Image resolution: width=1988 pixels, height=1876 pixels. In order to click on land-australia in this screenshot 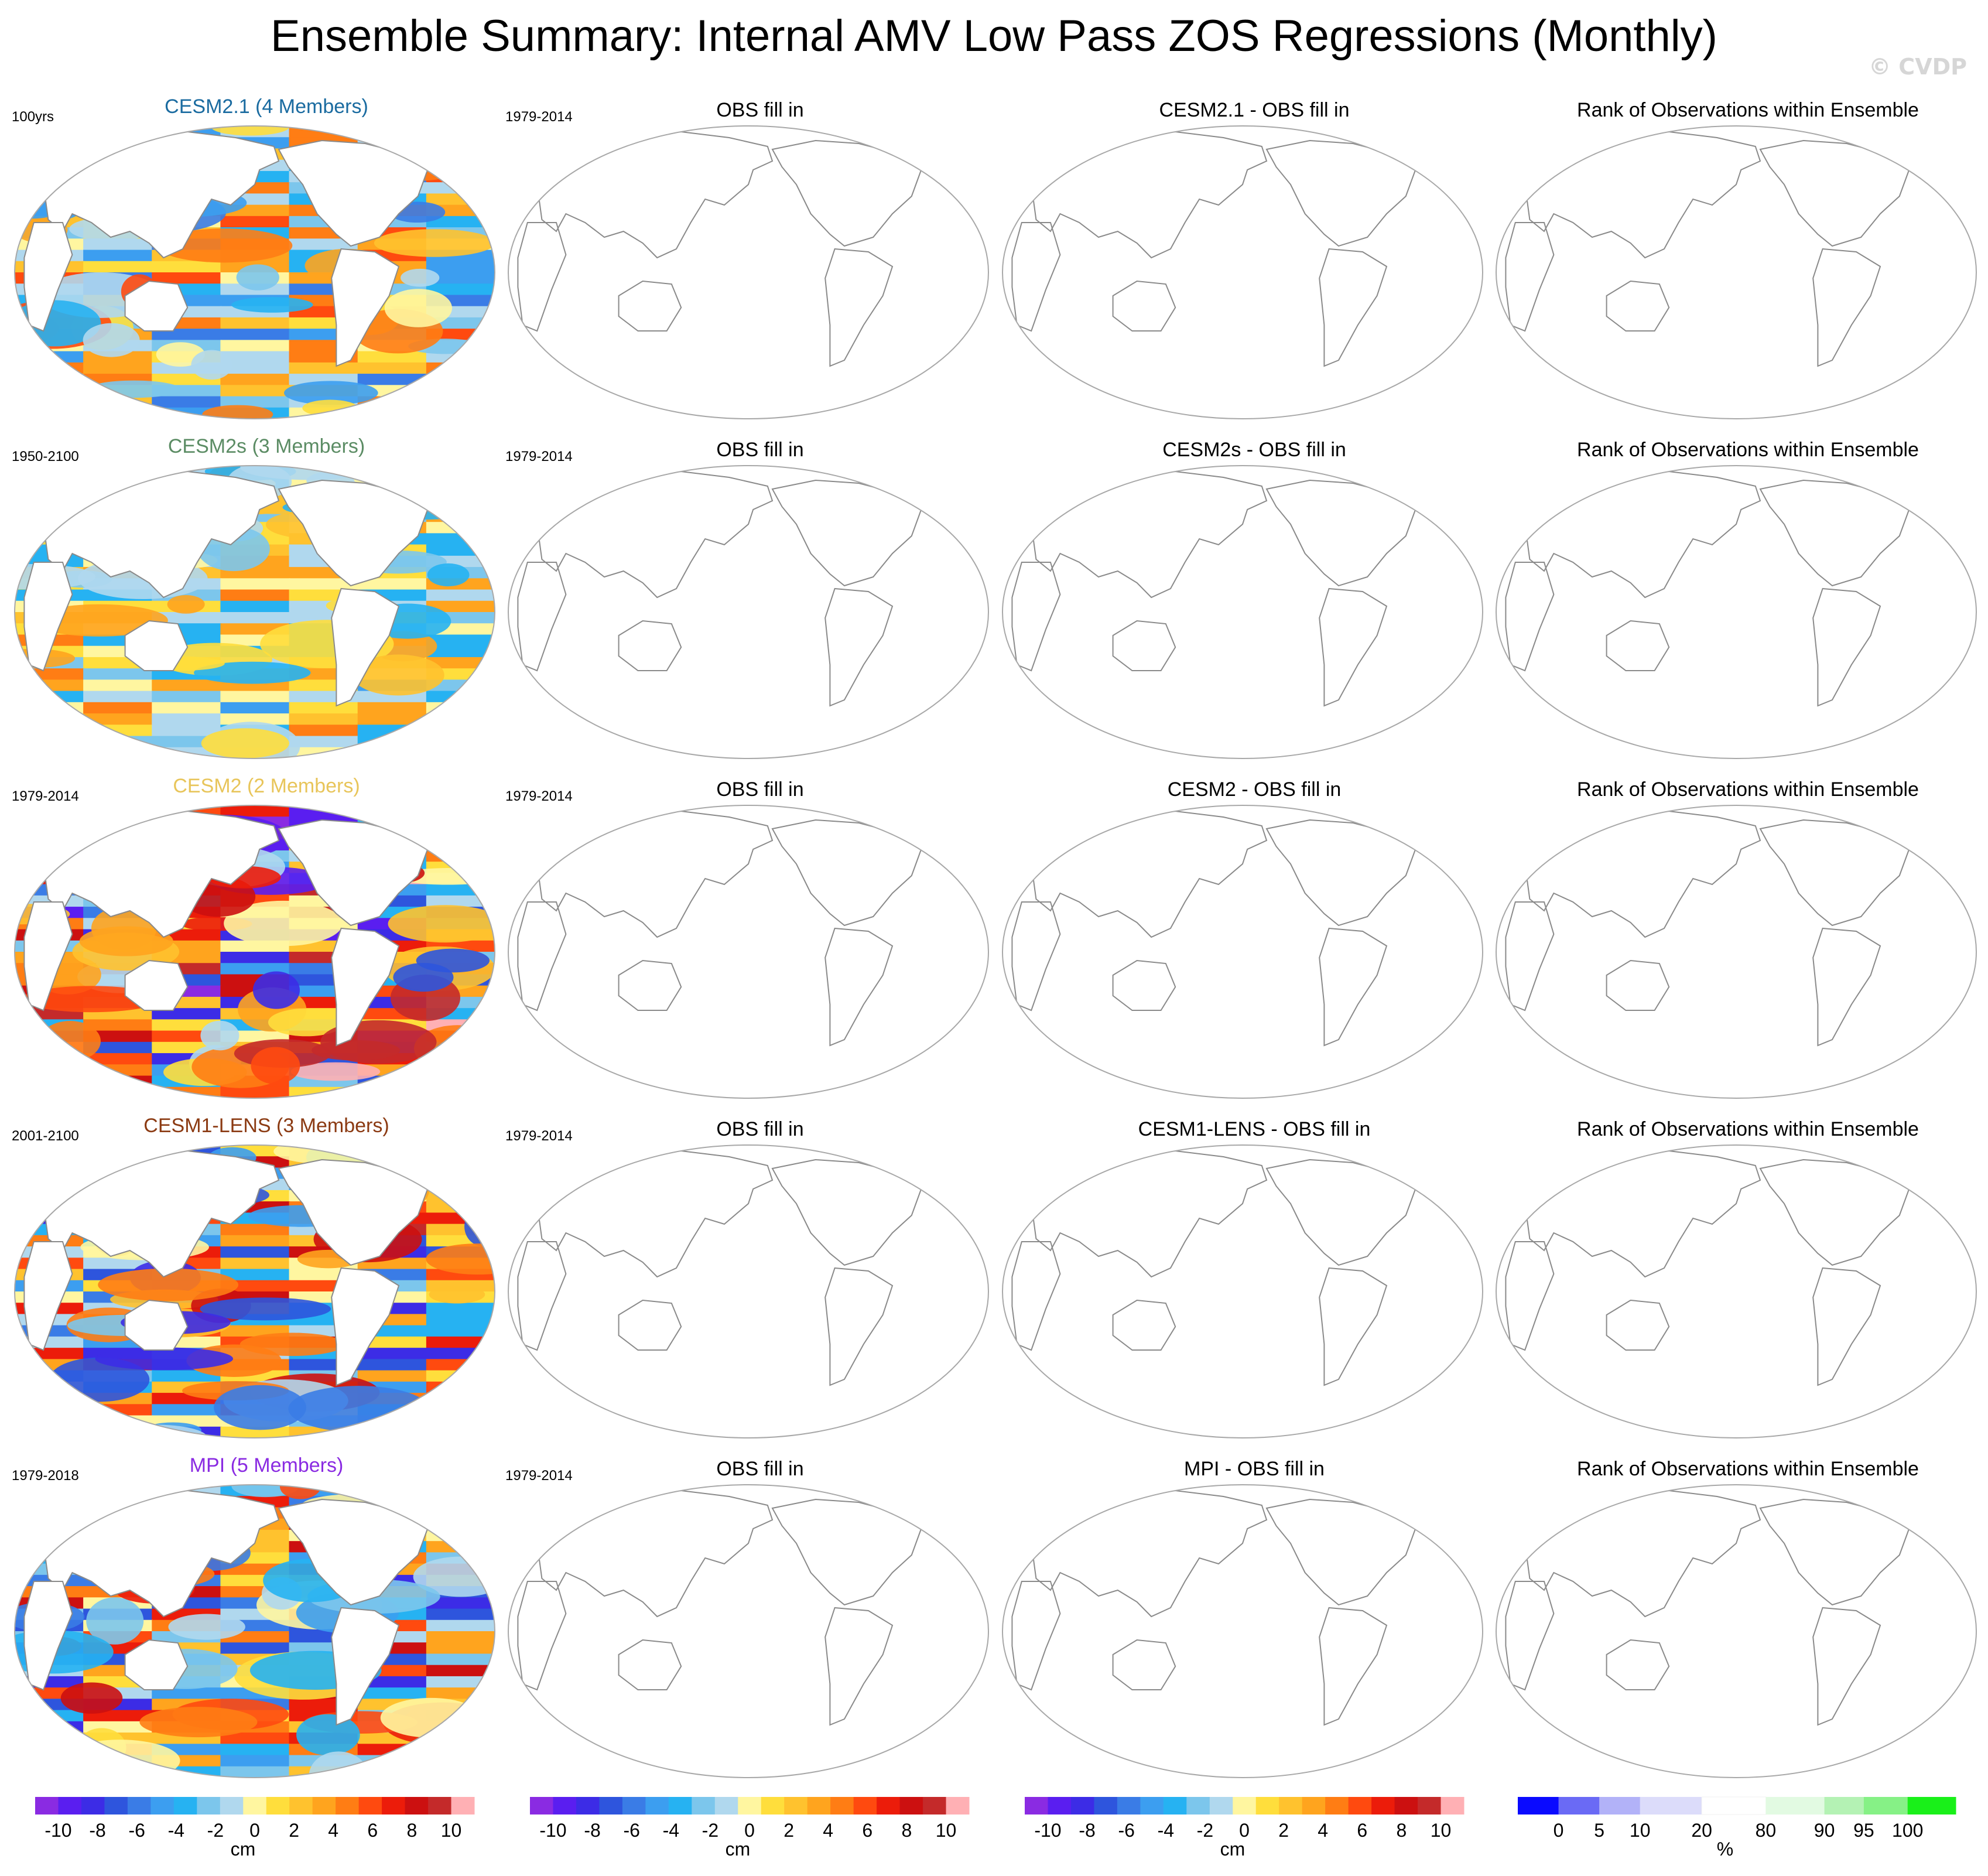, I will do `click(156, 306)`.